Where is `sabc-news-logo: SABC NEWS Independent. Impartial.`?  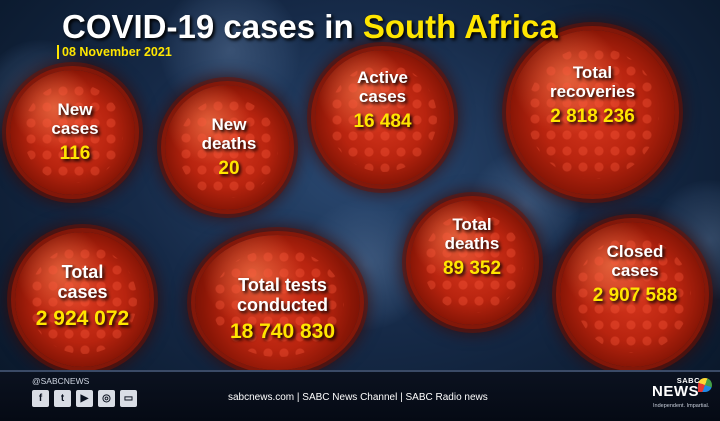 sabc-news-logo: SABC NEWS Independent. Impartial. is located at coordinates (683, 396).